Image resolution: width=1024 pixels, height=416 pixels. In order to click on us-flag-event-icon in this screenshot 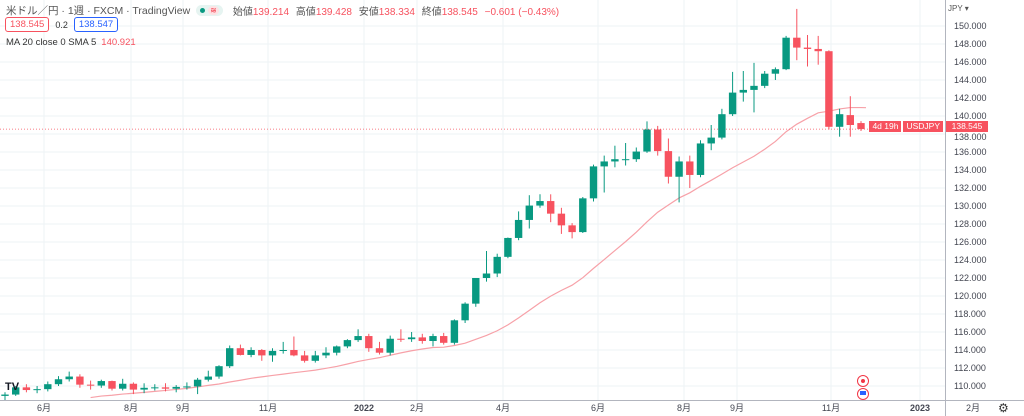, I will do `click(863, 394)`.